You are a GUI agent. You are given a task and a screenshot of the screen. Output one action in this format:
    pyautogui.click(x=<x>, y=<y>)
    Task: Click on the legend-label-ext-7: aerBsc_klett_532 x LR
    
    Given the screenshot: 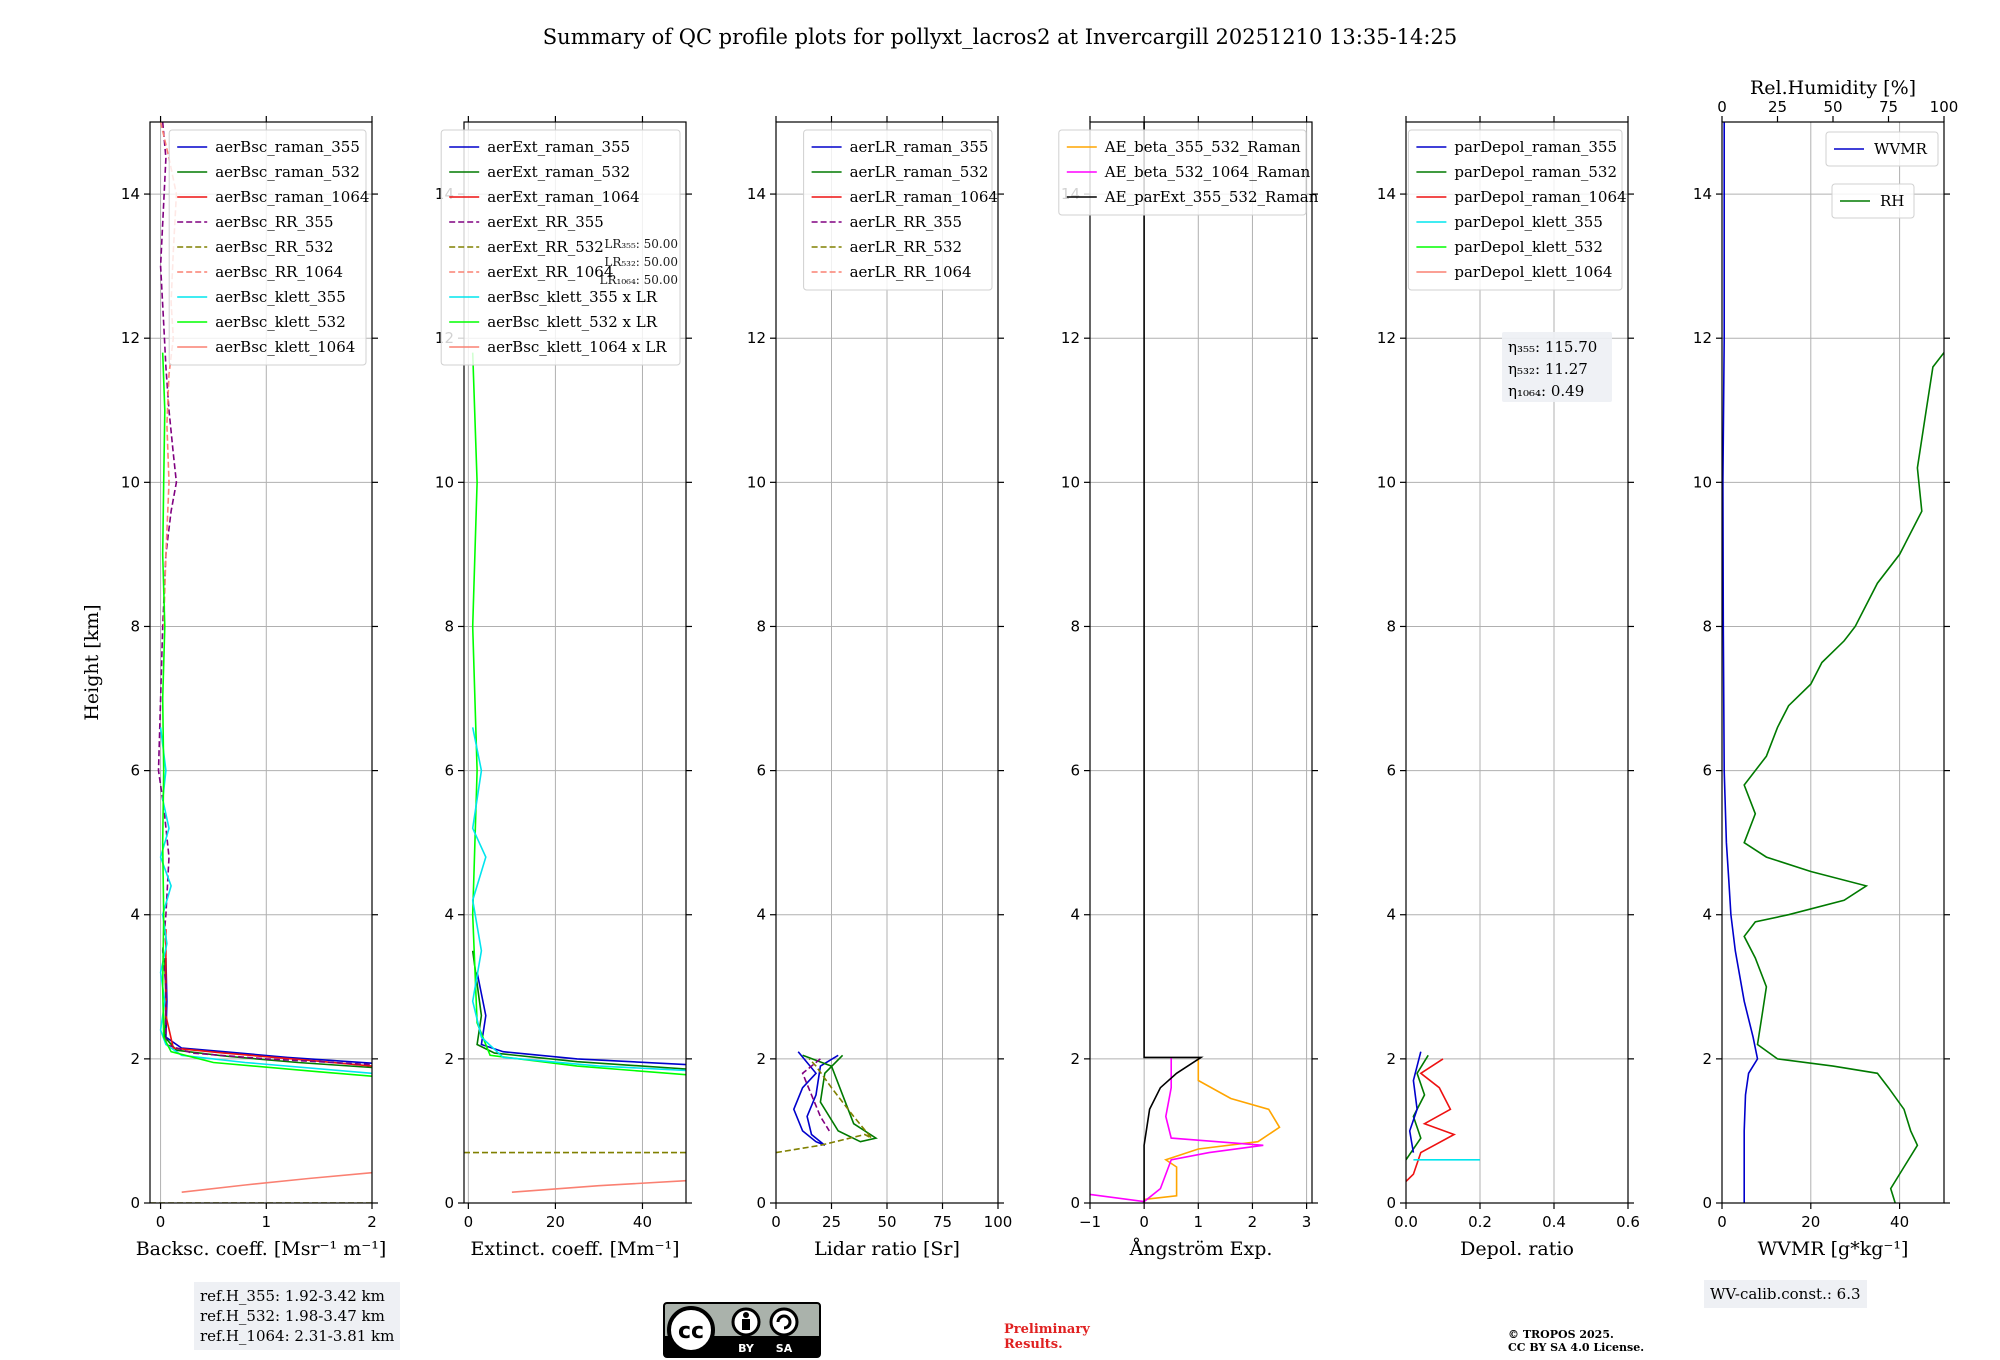 What is the action you would take?
    pyautogui.click(x=572, y=322)
    